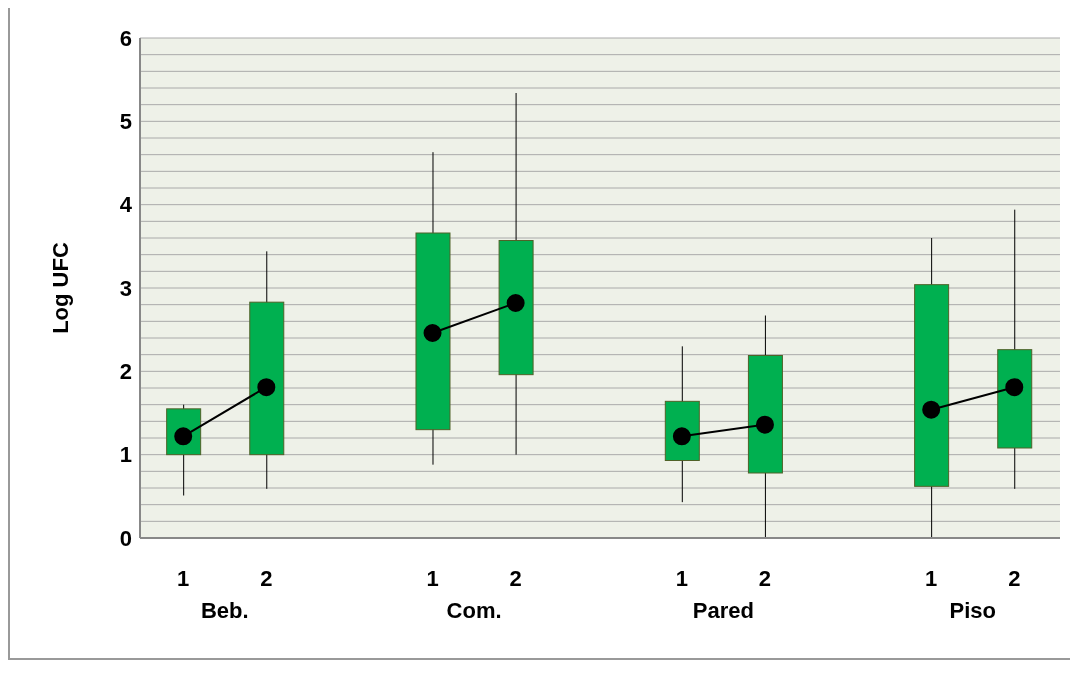 The image size is (1081, 676). I want to click on text: Com., so click(474, 610).